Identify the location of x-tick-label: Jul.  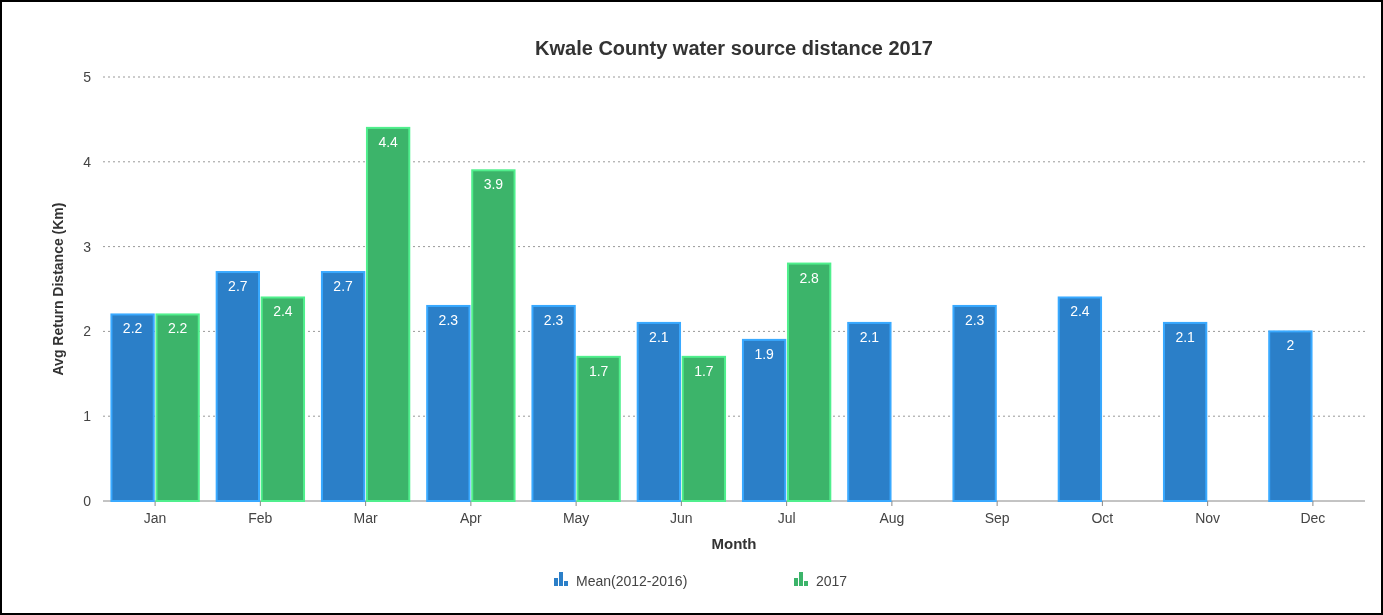
(786, 518).